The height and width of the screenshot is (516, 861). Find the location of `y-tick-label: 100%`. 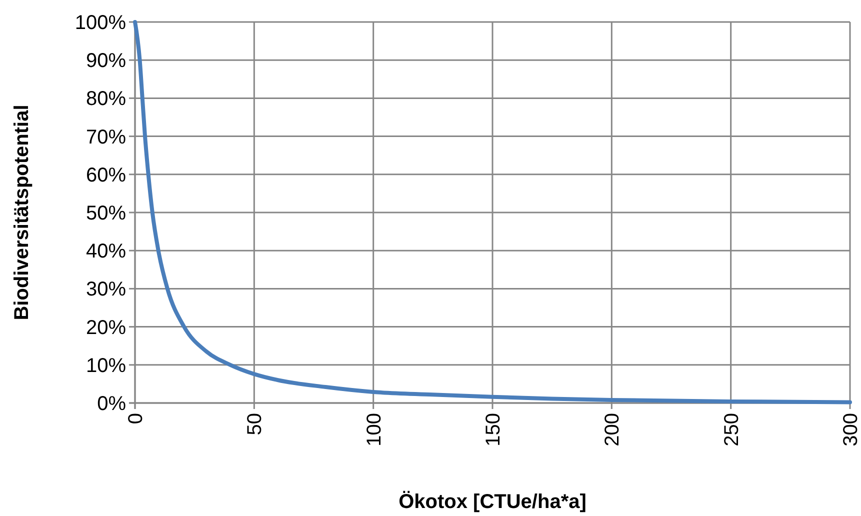

y-tick-label: 100% is located at coordinates (100, 23).